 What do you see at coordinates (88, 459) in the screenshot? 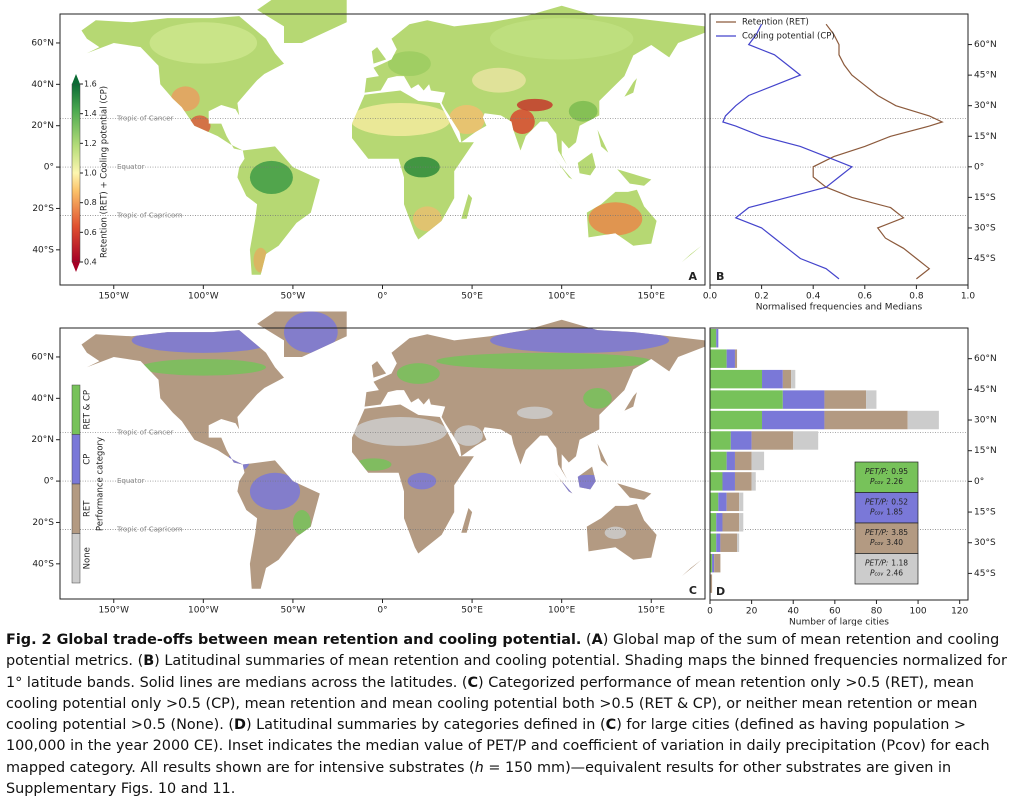
I see `category-label: CP` at bounding box center [88, 459].